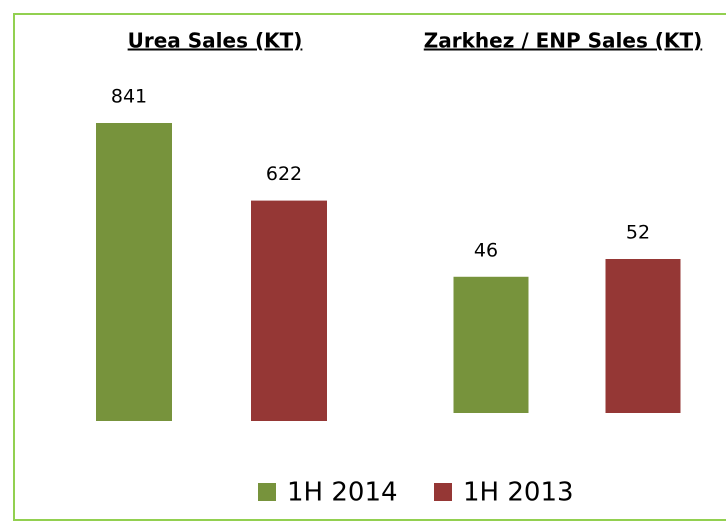  I want to click on value-label: 622, so click(284, 174).